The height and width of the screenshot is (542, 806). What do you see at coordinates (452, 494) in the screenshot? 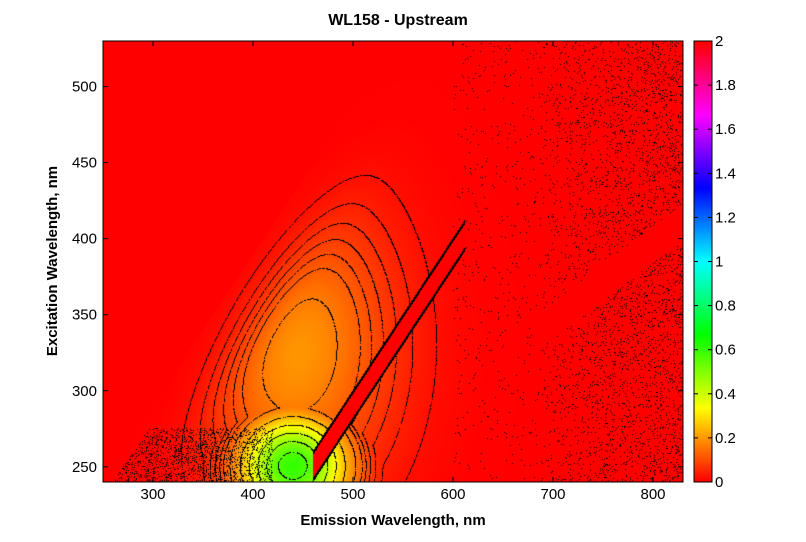
I see `x-tick-label: 600` at bounding box center [452, 494].